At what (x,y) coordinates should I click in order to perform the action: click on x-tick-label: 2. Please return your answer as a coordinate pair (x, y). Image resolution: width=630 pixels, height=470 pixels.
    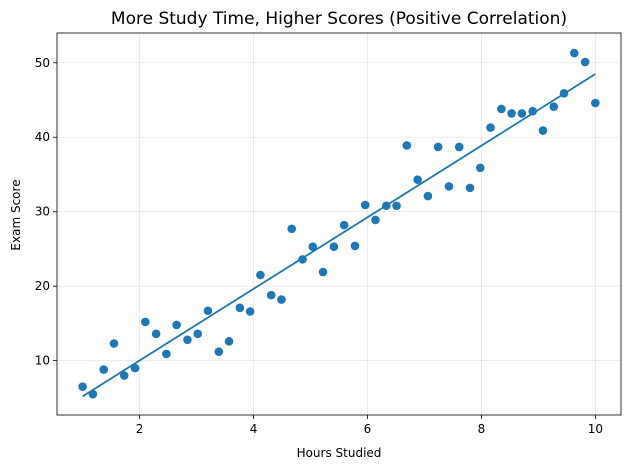
    Looking at the image, I should click on (140, 429).